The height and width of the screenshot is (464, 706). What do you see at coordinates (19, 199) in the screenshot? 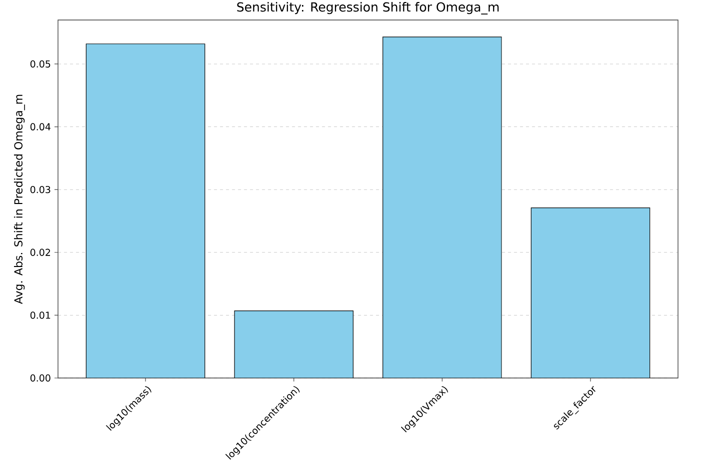
I see `y-axis-title: Avg. Abs. Shift in Predicted Omega_m` at bounding box center [19, 199].